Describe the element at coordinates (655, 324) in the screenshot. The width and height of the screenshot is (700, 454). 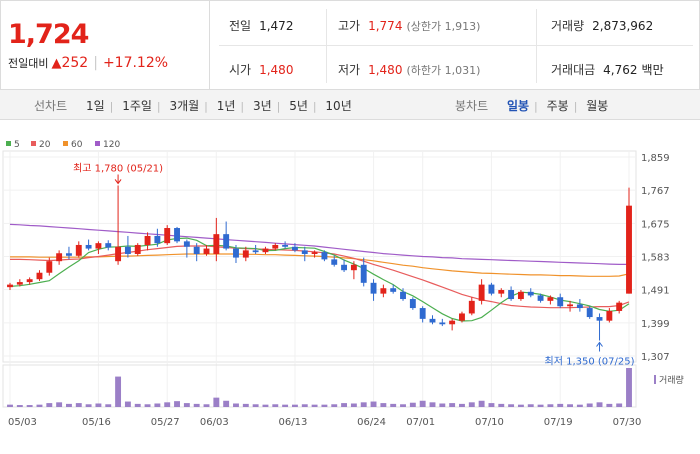
I see `y-tick-label: 1,399` at that location.